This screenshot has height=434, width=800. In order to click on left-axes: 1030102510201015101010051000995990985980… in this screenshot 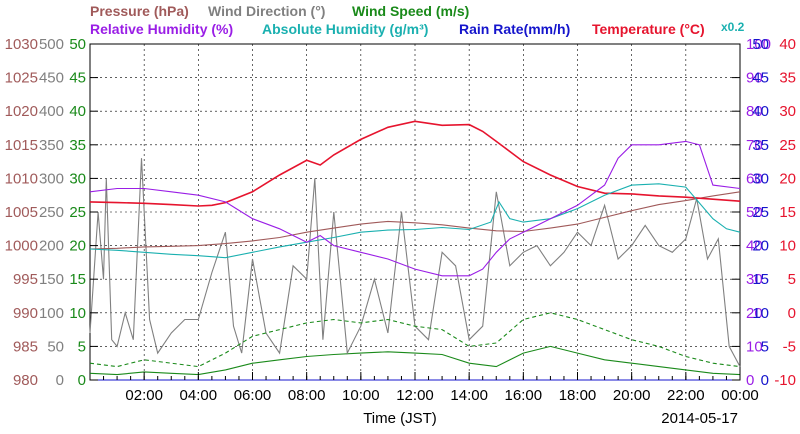, I will do `click(51, 212)`.